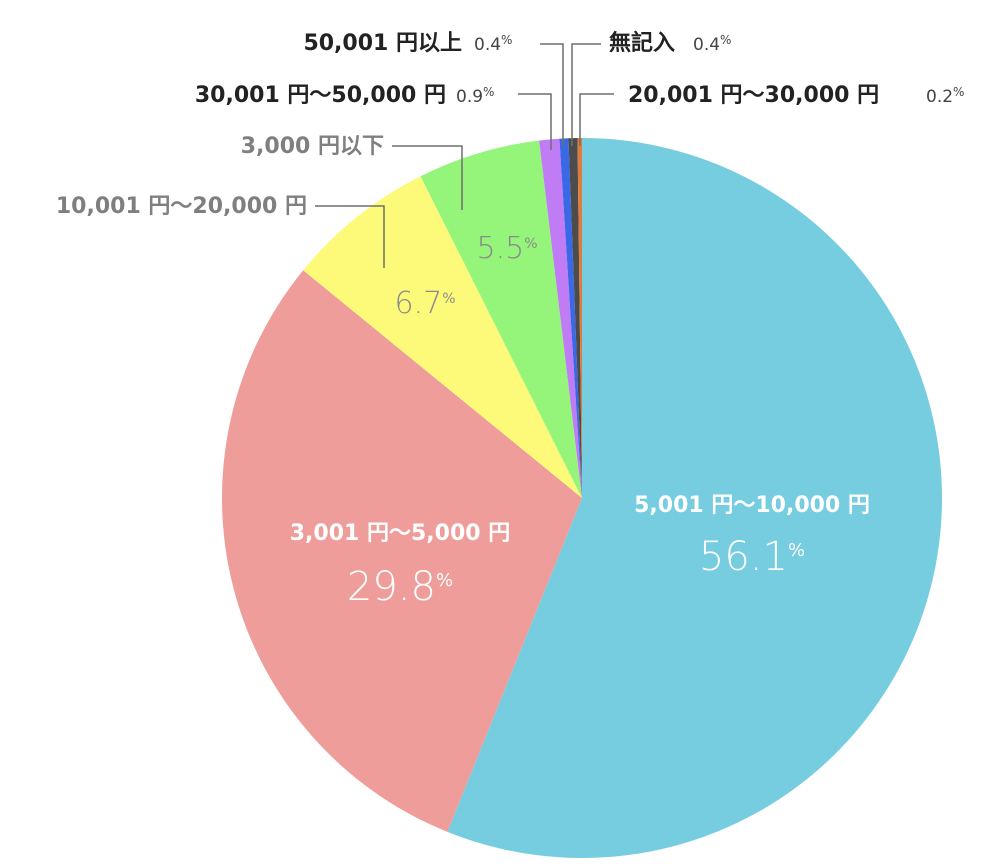 This screenshot has width=1000, height=864. Describe the element at coordinates (642, 43) in the screenshot. I see `label-no-answer: 無記入` at that location.